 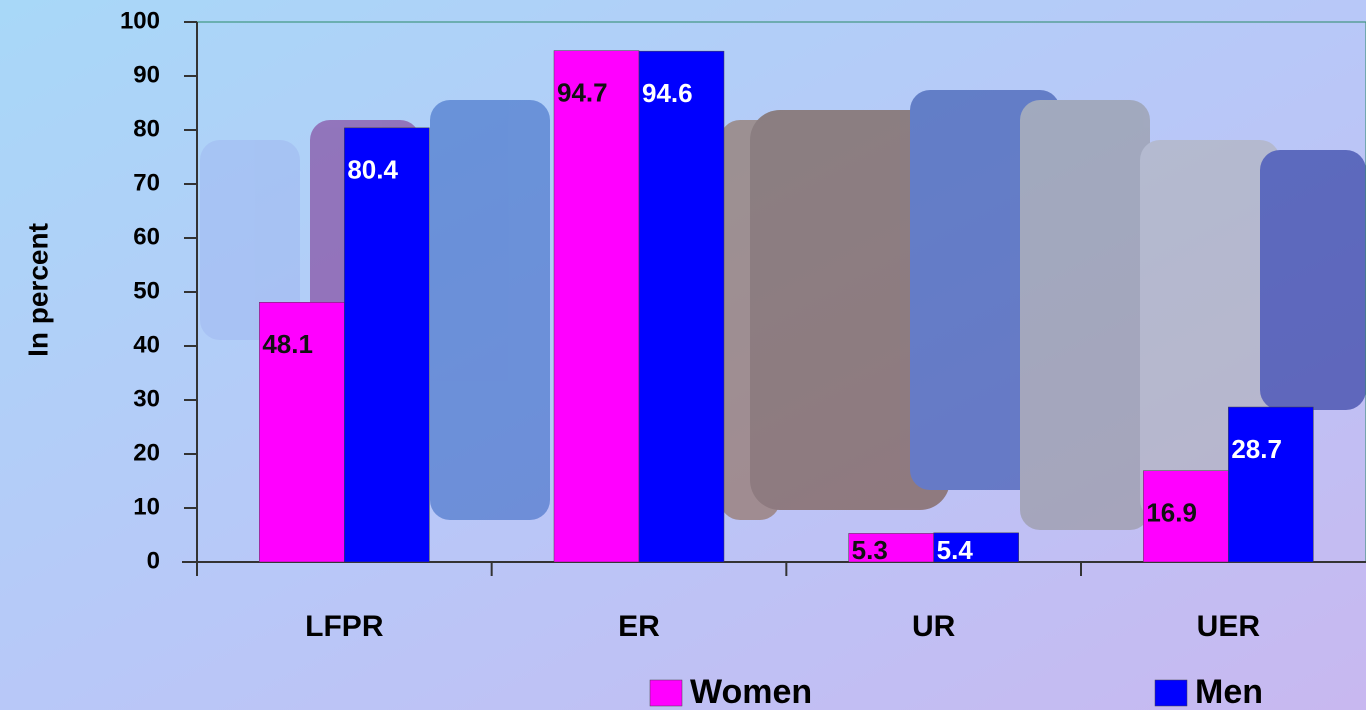 What do you see at coordinates (37, 290) in the screenshot?
I see `y-axis-title: In percent` at bounding box center [37, 290].